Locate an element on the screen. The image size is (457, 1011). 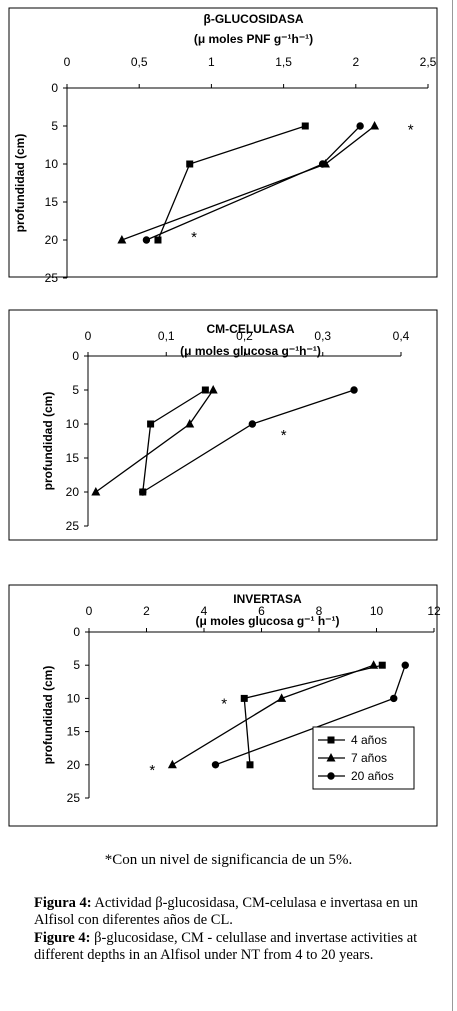
caption-spanish-label: Figura 4: is located at coordinates (63, 903).